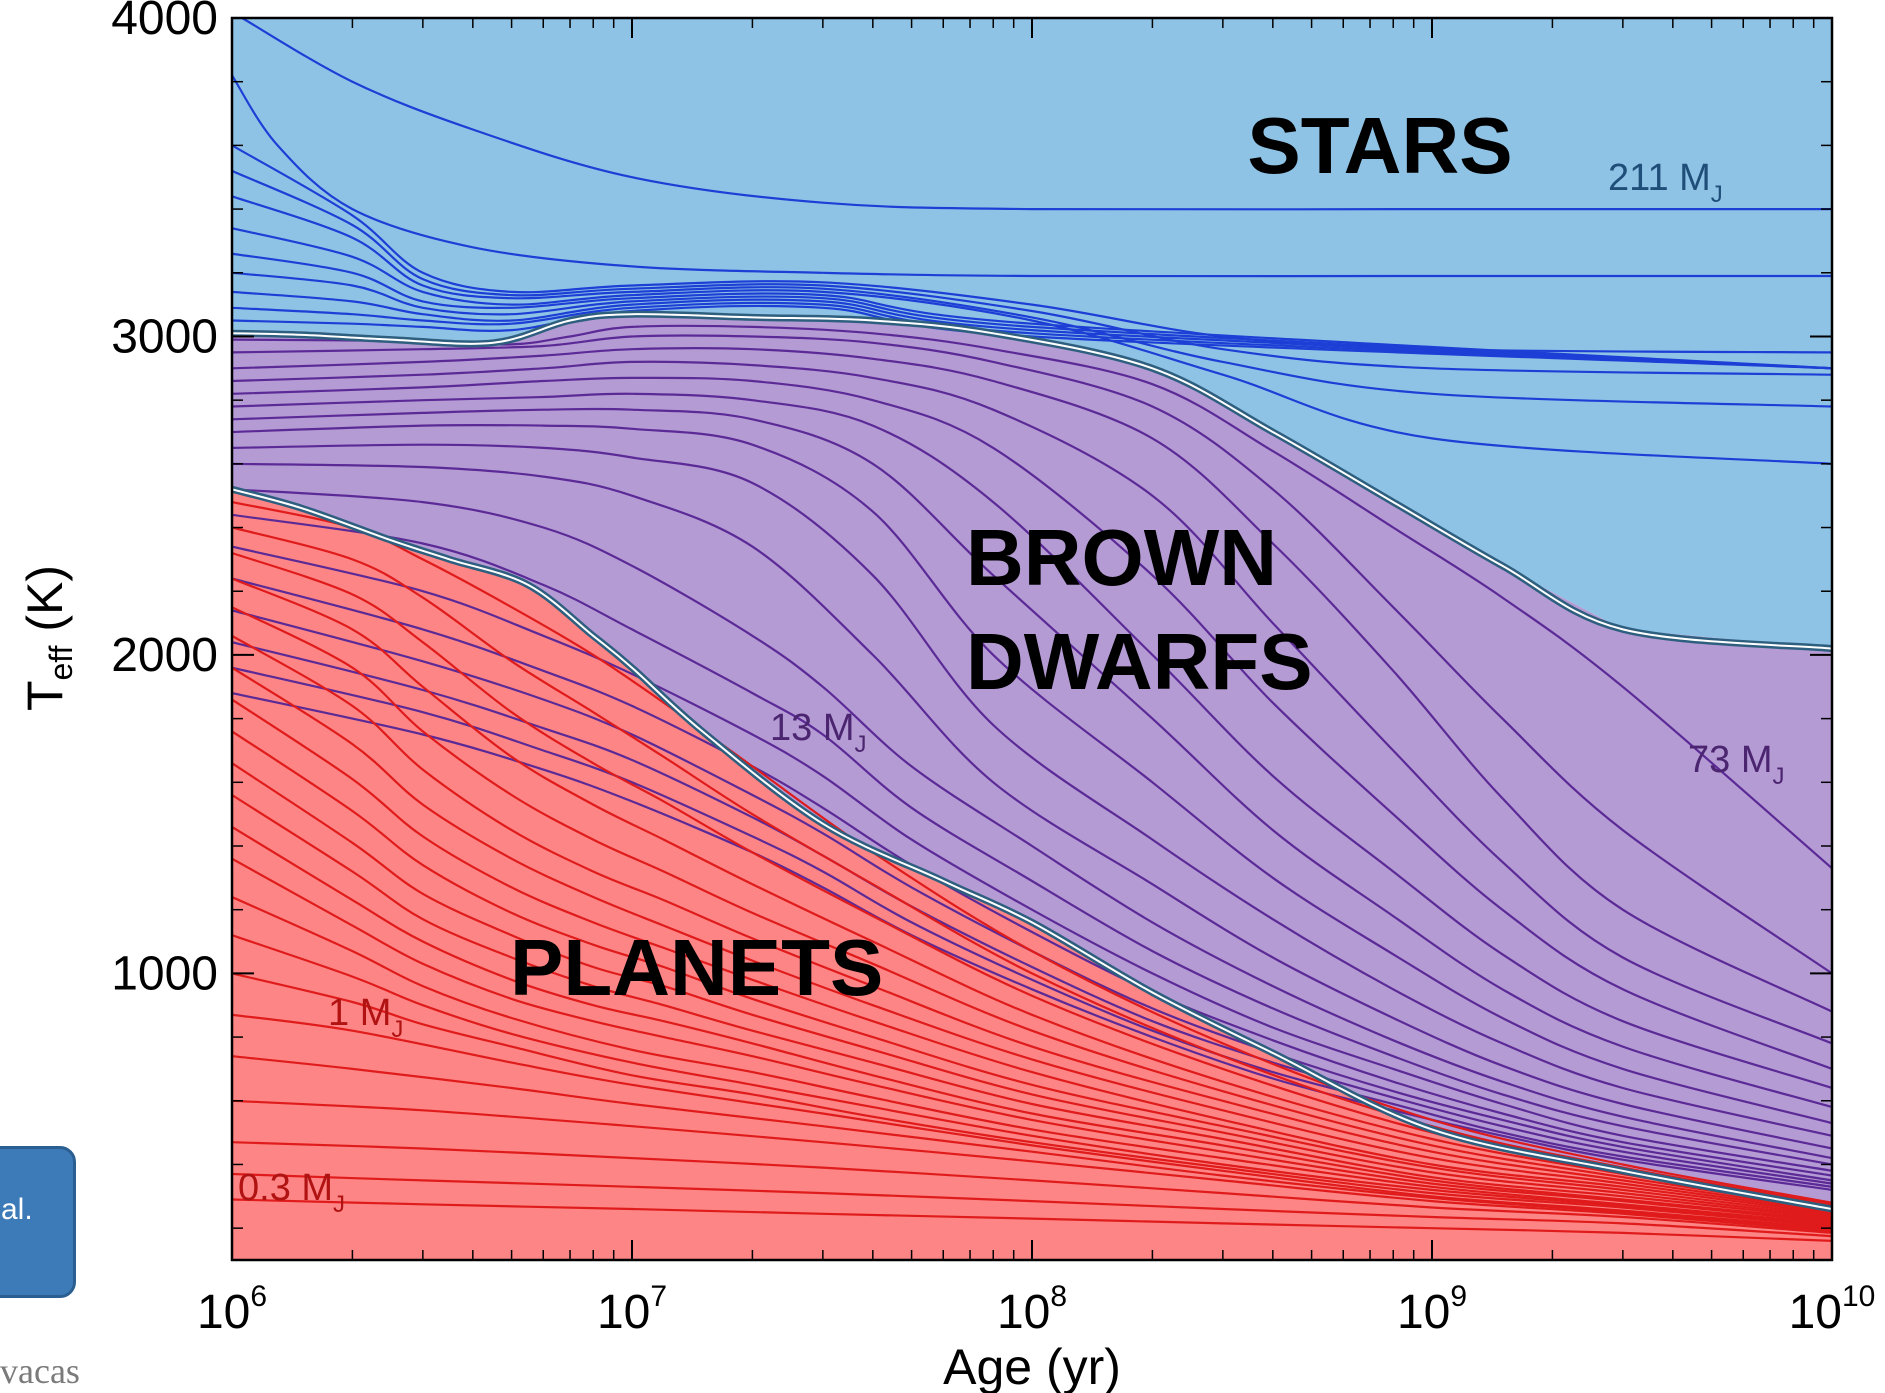  I want to click on x-tick-label-base-1: 10, so click(623, 1312).